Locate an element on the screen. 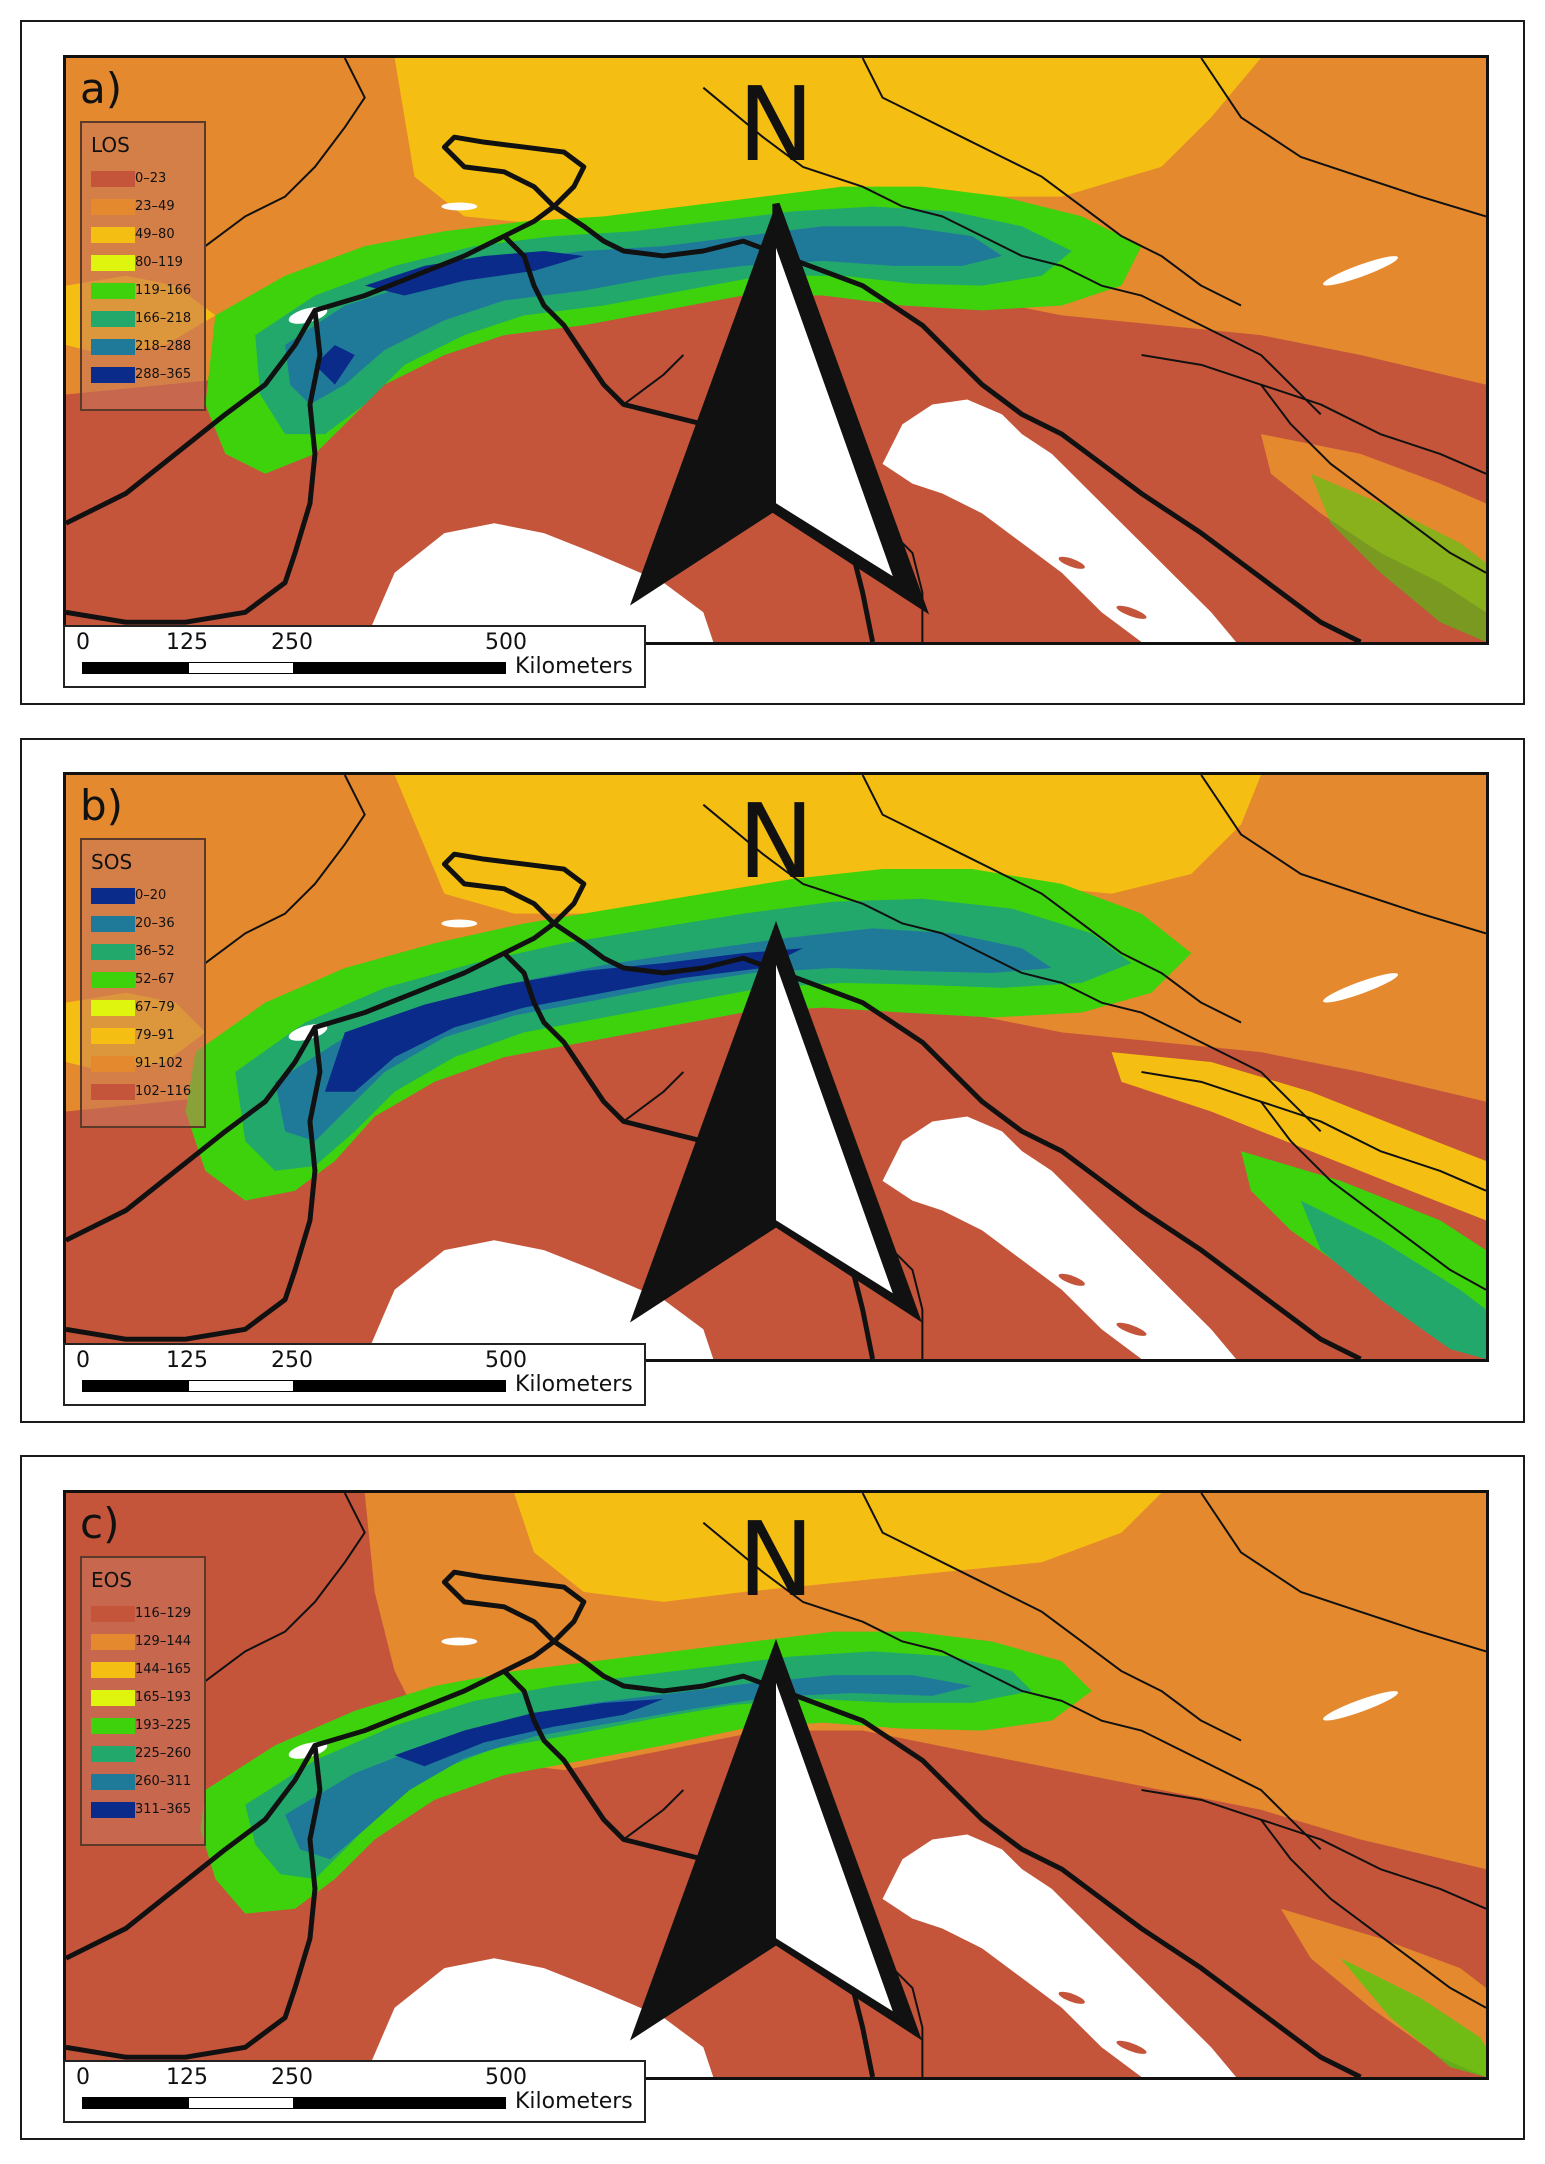 The height and width of the screenshot is (2164, 1545). legend-item: 165–193 is located at coordinates (148, 1699).